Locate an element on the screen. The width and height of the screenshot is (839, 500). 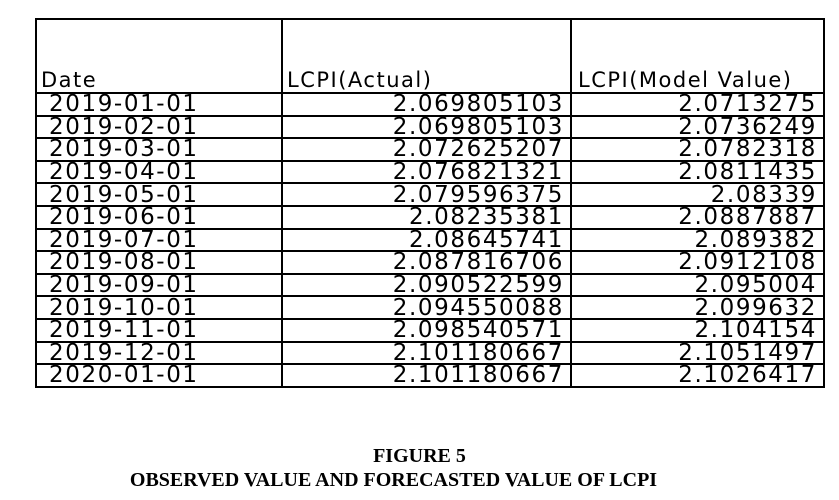
lcpi-model-cell: 2.08339 is located at coordinates (697, 194).